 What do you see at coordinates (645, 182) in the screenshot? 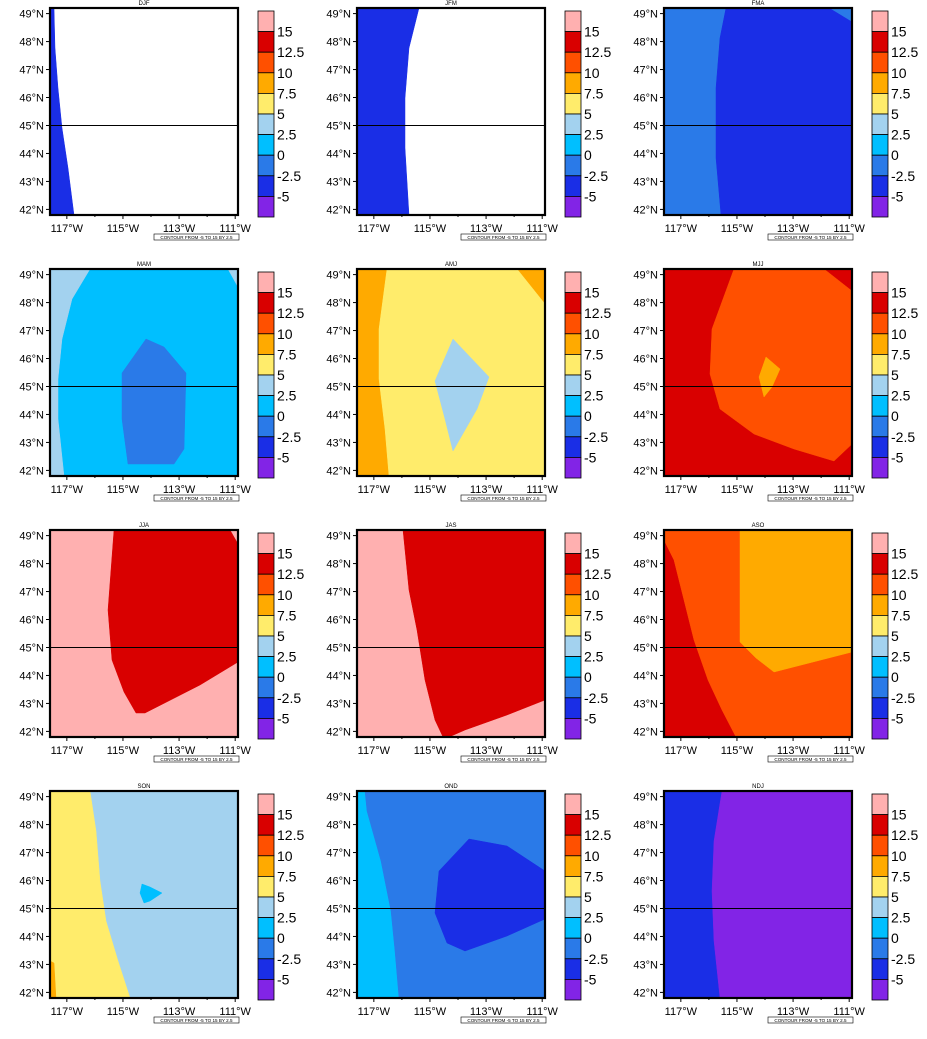
I see `y-tick-label: 43°N` at bounding box center [645, 182].